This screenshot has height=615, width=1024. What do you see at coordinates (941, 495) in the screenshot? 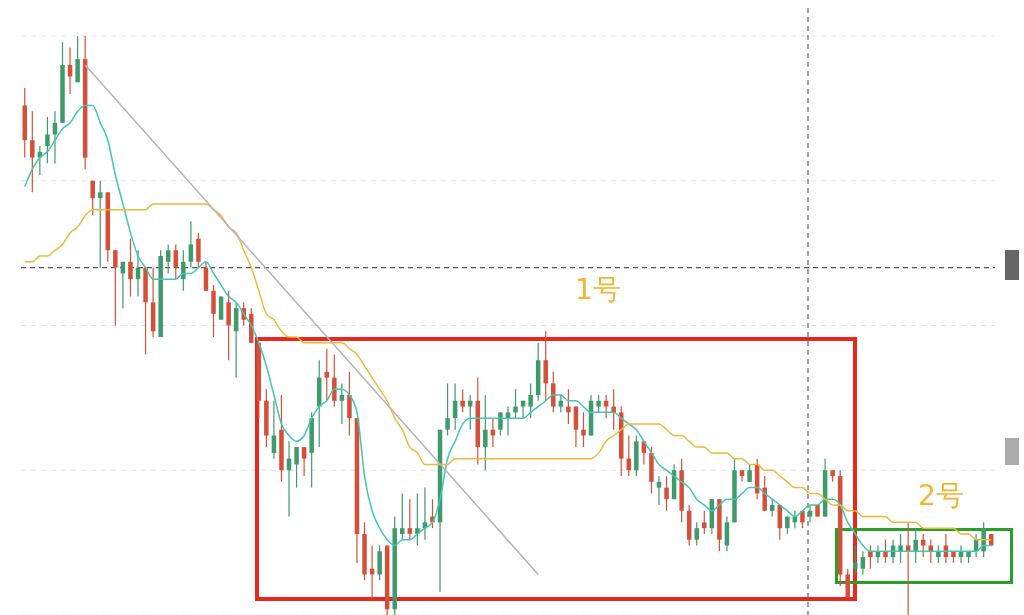
I see `annotation: 2号` at bounding box center [941, 495].